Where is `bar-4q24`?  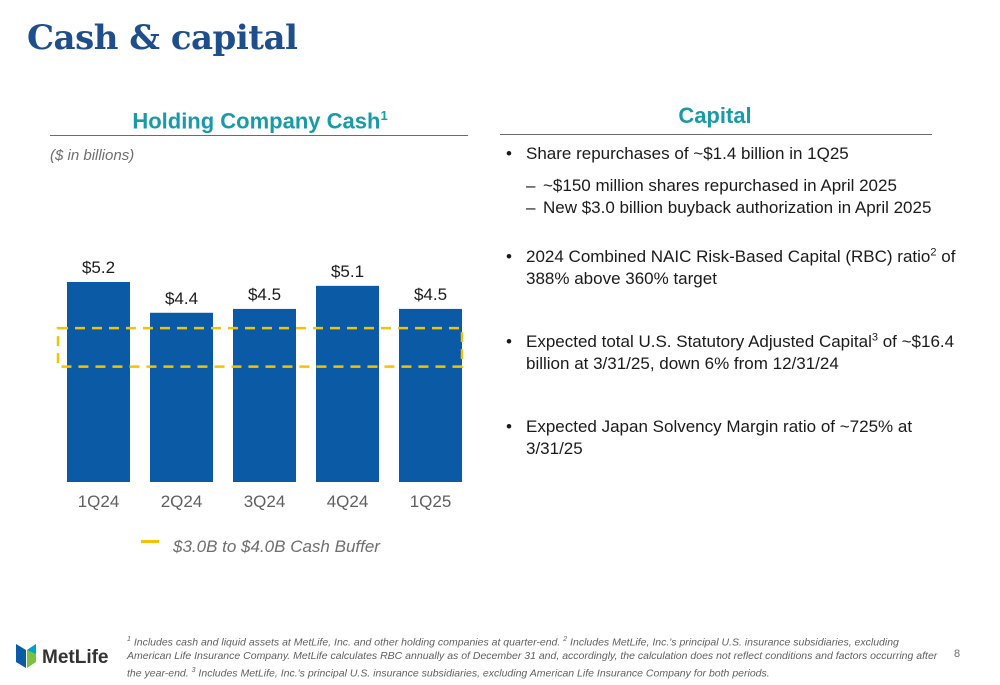 bar-4q24 is located at coordinates (347, 383).